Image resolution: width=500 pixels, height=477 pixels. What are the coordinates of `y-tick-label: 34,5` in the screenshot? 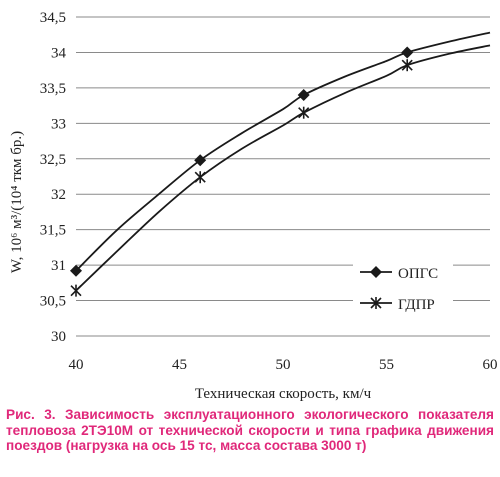 It's located at (53, 18).